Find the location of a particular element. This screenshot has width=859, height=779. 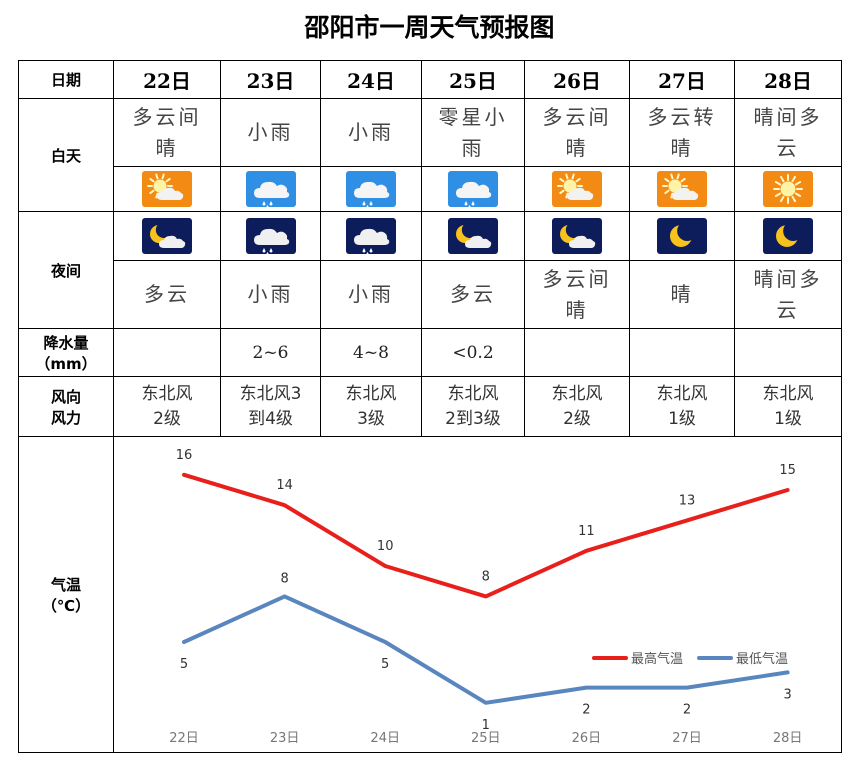

day-weather-text: 雨 is located at coordinates (473, 147).